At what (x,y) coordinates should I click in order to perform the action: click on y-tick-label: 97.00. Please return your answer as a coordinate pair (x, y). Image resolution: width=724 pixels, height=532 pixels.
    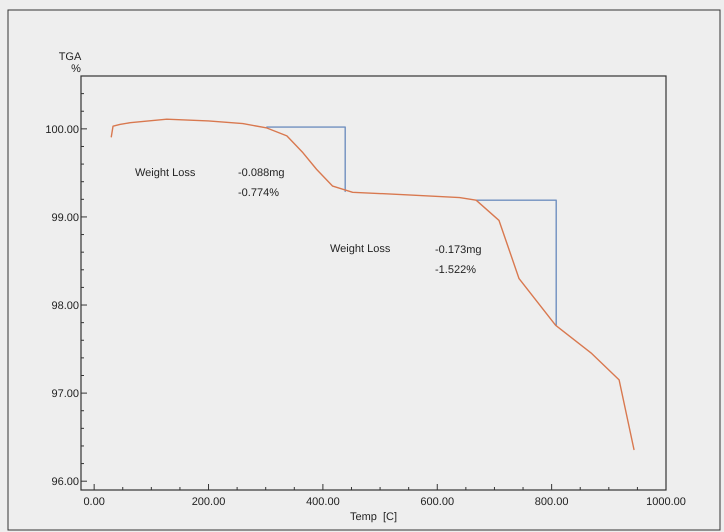
    Looking at the image, I should click on (65, 394).